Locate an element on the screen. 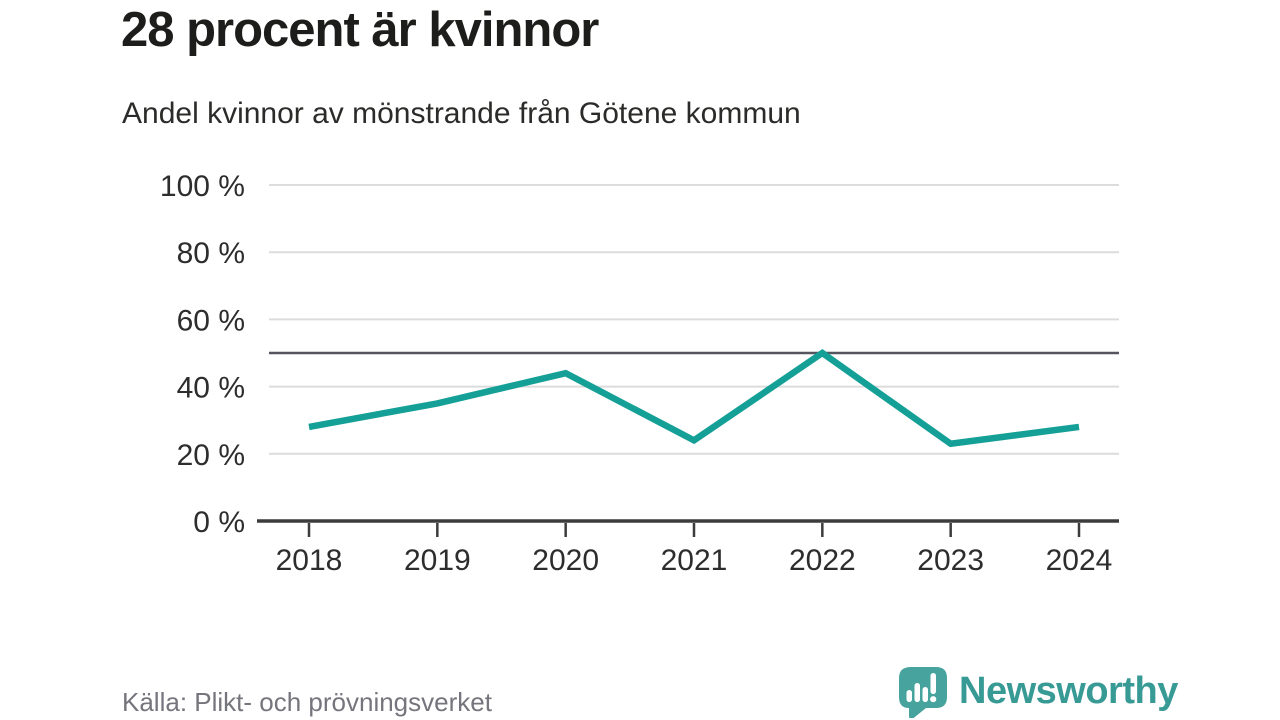  brand-logo: Newsworthy is located at coordinates (1037, 691).